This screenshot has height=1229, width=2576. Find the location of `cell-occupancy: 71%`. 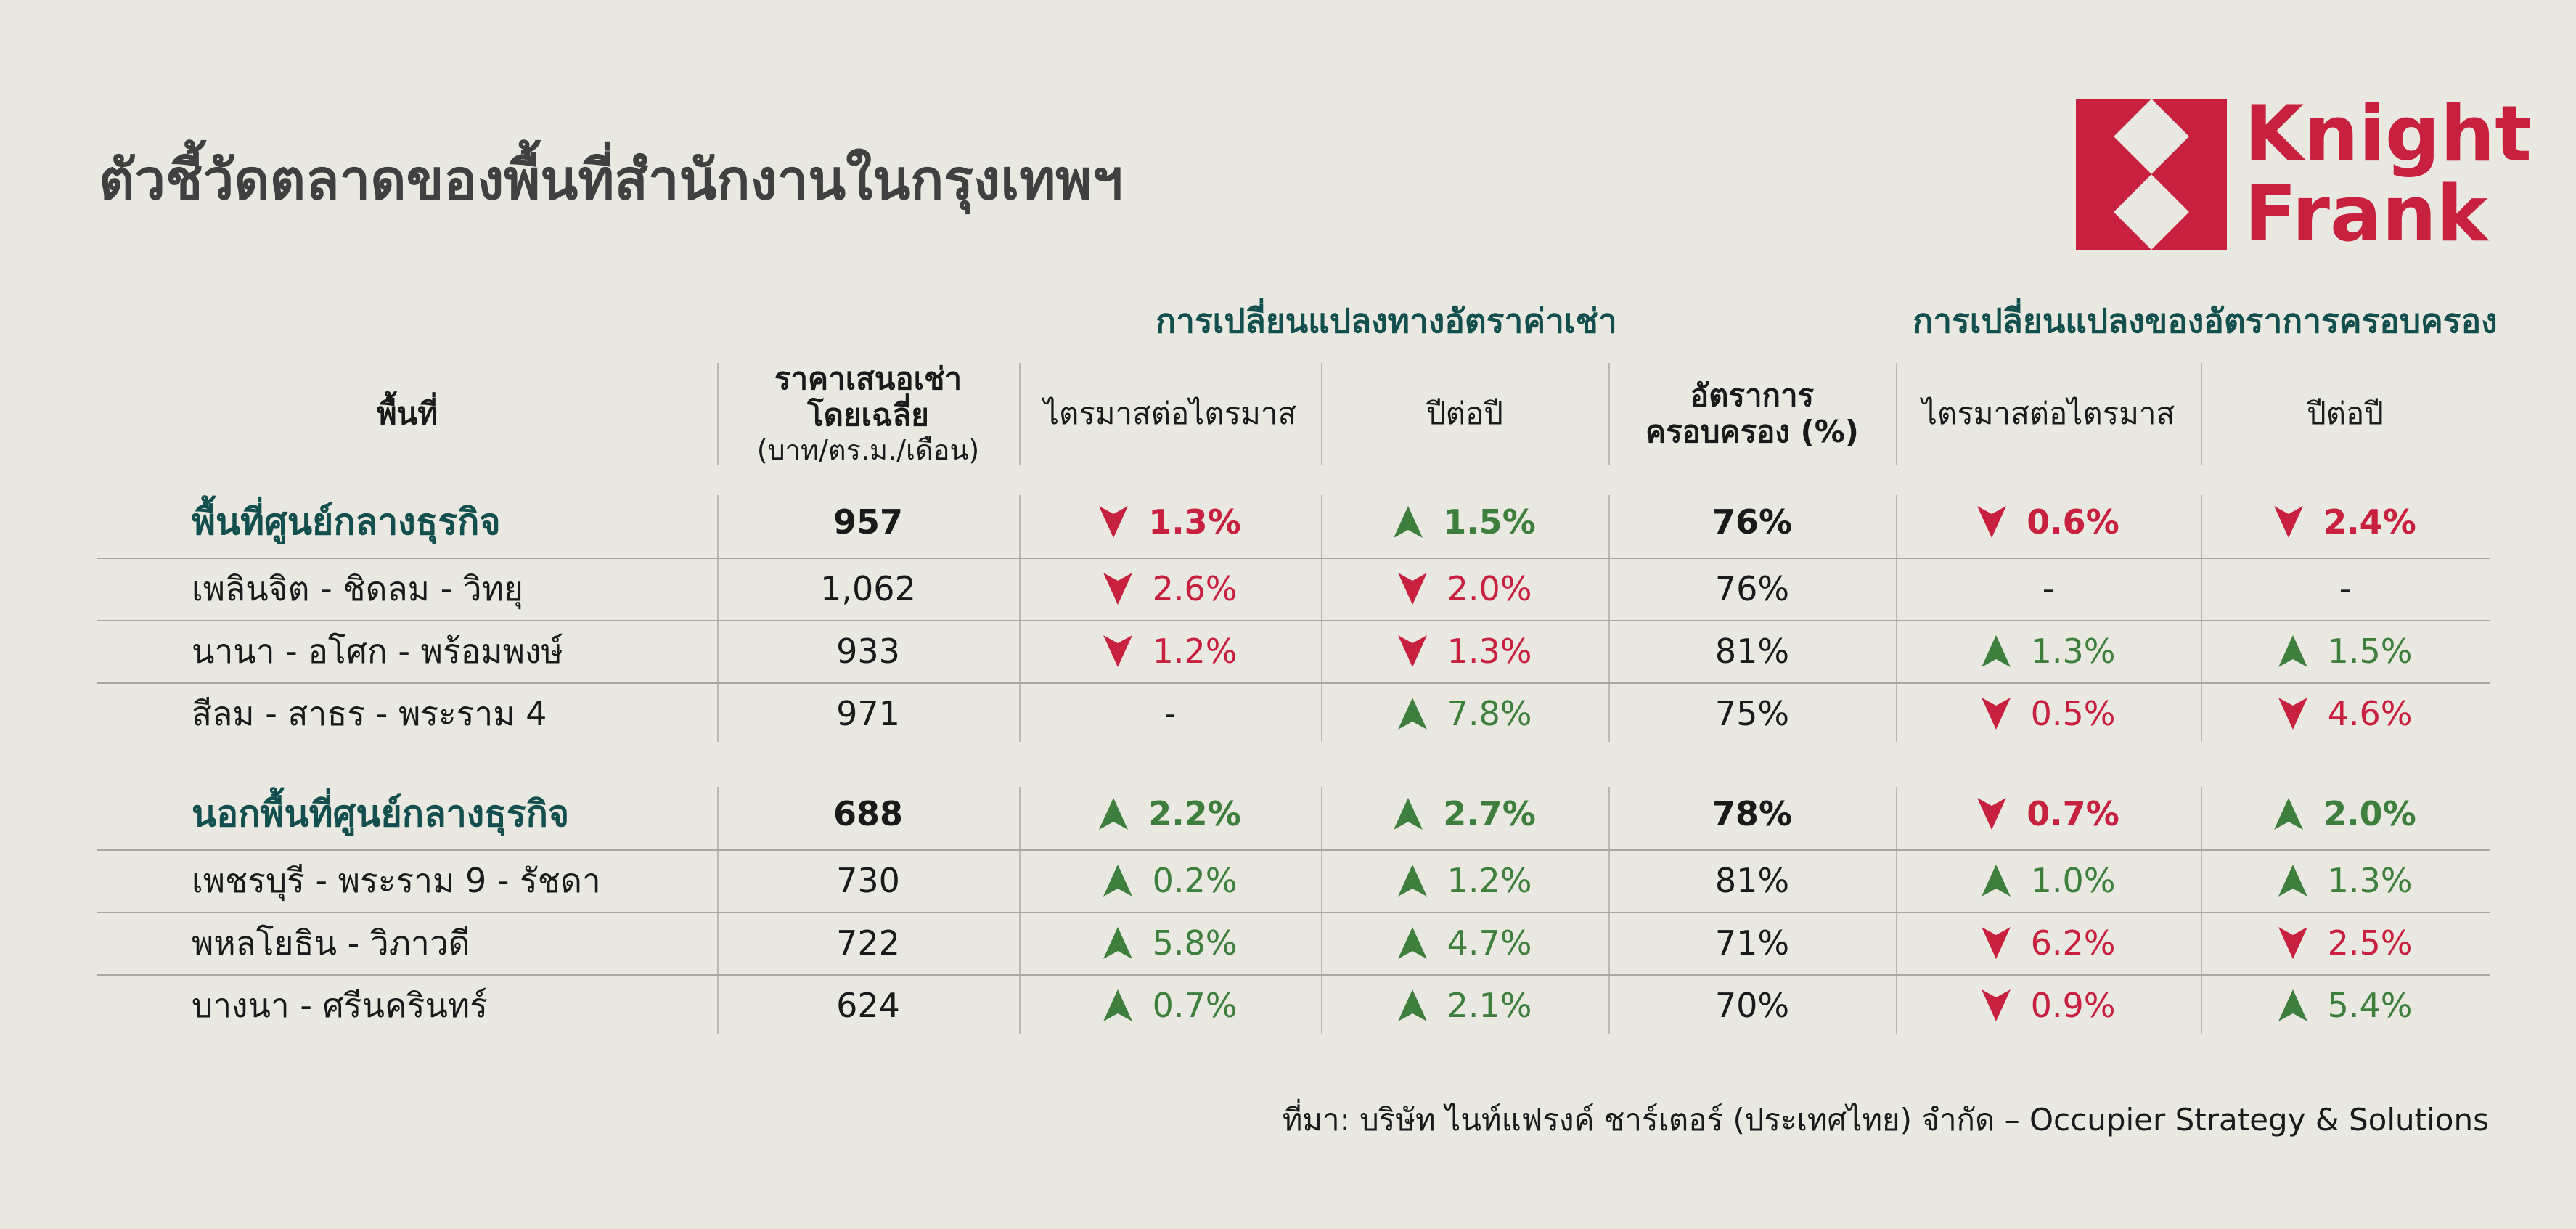

cell-occupancy: 71% is located at coordinates (1752, 943).